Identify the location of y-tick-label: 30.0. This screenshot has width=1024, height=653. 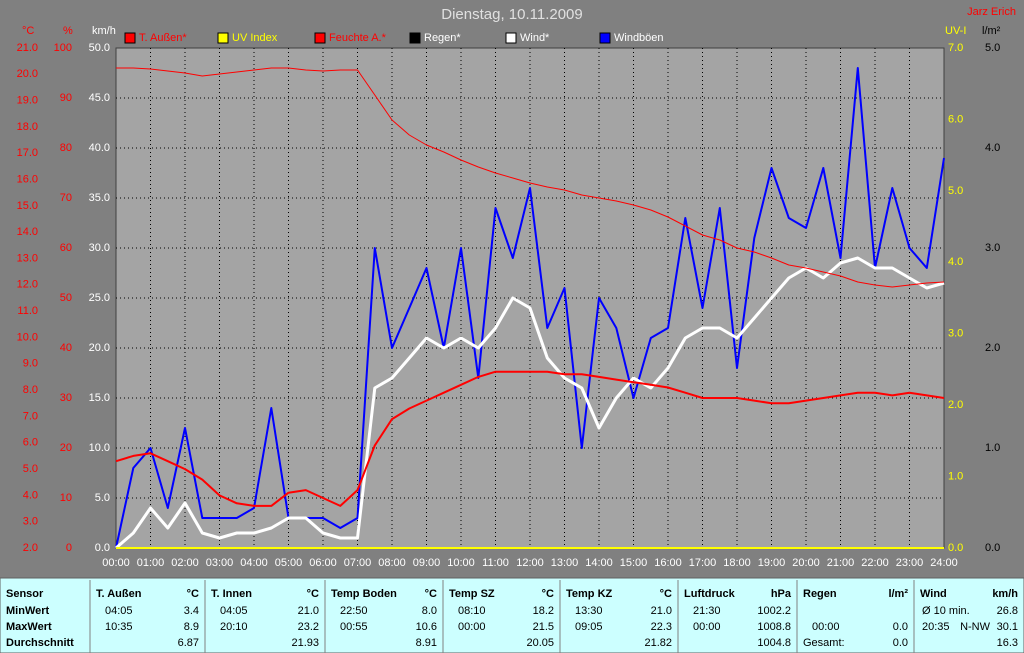
(99, 248).